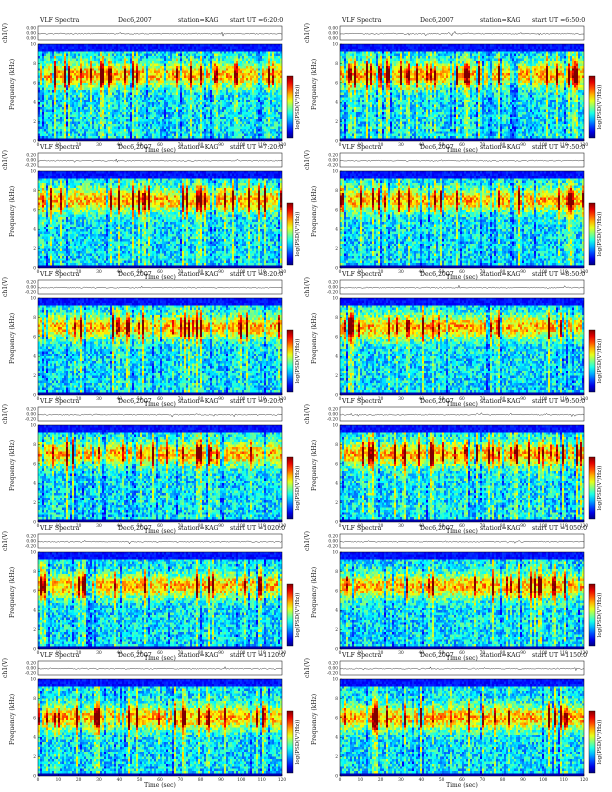 This screenshot has height=792, width=612. I want to click on start-time-label: start UT =1120:0, so click(257, 655).